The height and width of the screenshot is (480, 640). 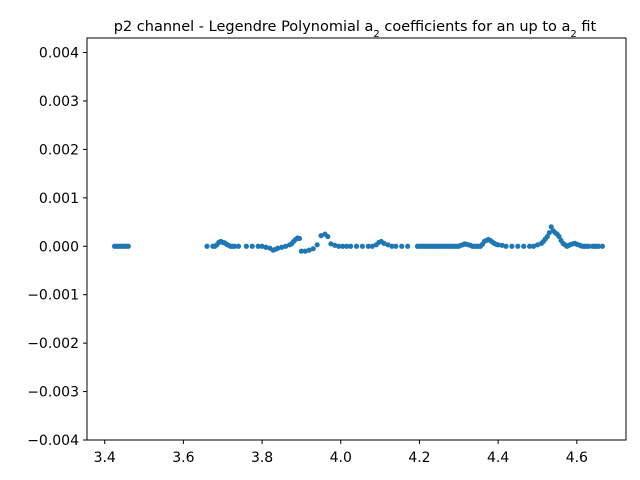 I want to click on x-tick-label: 3.6, so click(x=183, y=458).